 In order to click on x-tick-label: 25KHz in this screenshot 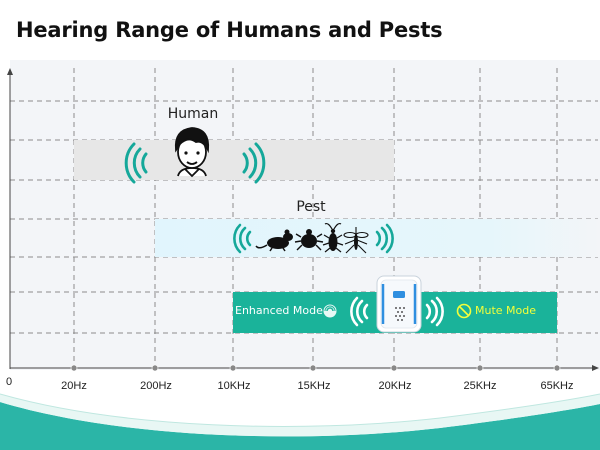, I will do `click(480, 386)`.